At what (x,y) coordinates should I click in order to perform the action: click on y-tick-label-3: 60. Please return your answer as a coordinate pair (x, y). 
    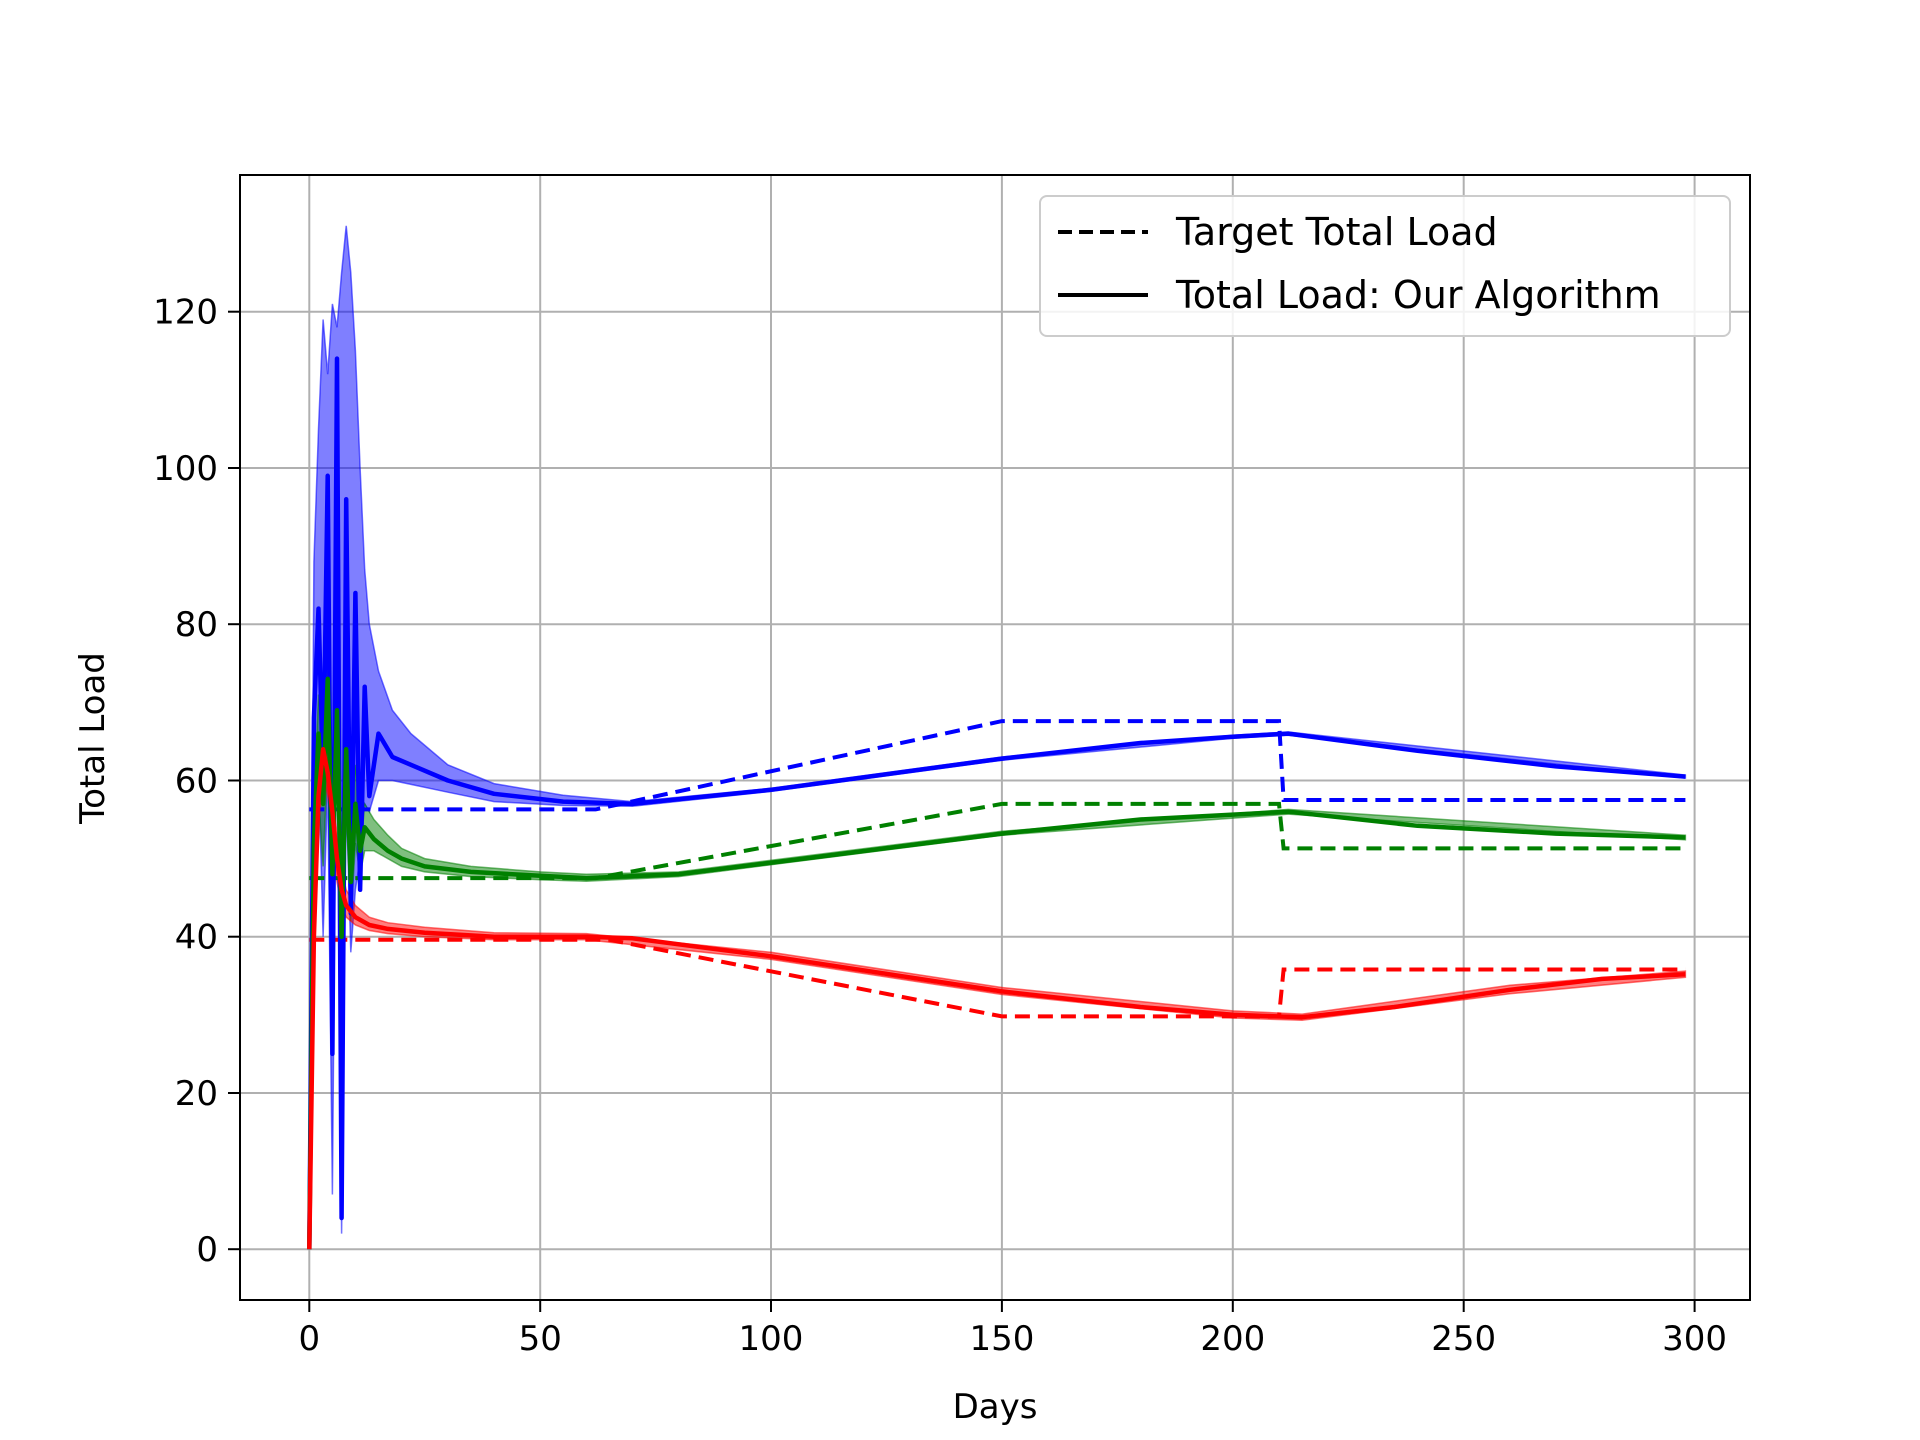
    Looking at the image, I should click on (196, 782).